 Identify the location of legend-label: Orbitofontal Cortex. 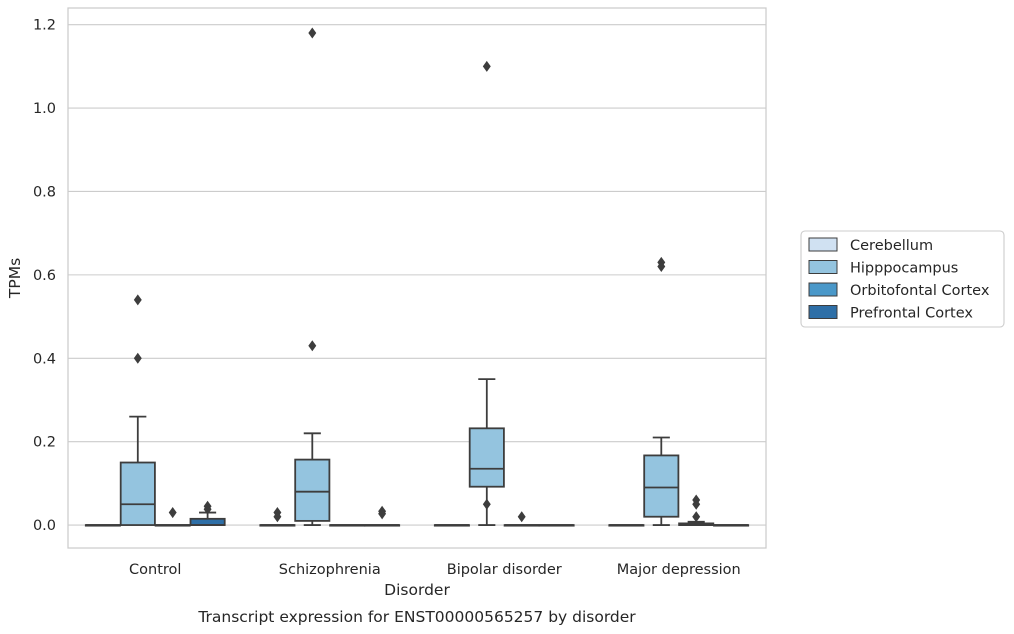
(920, 291).